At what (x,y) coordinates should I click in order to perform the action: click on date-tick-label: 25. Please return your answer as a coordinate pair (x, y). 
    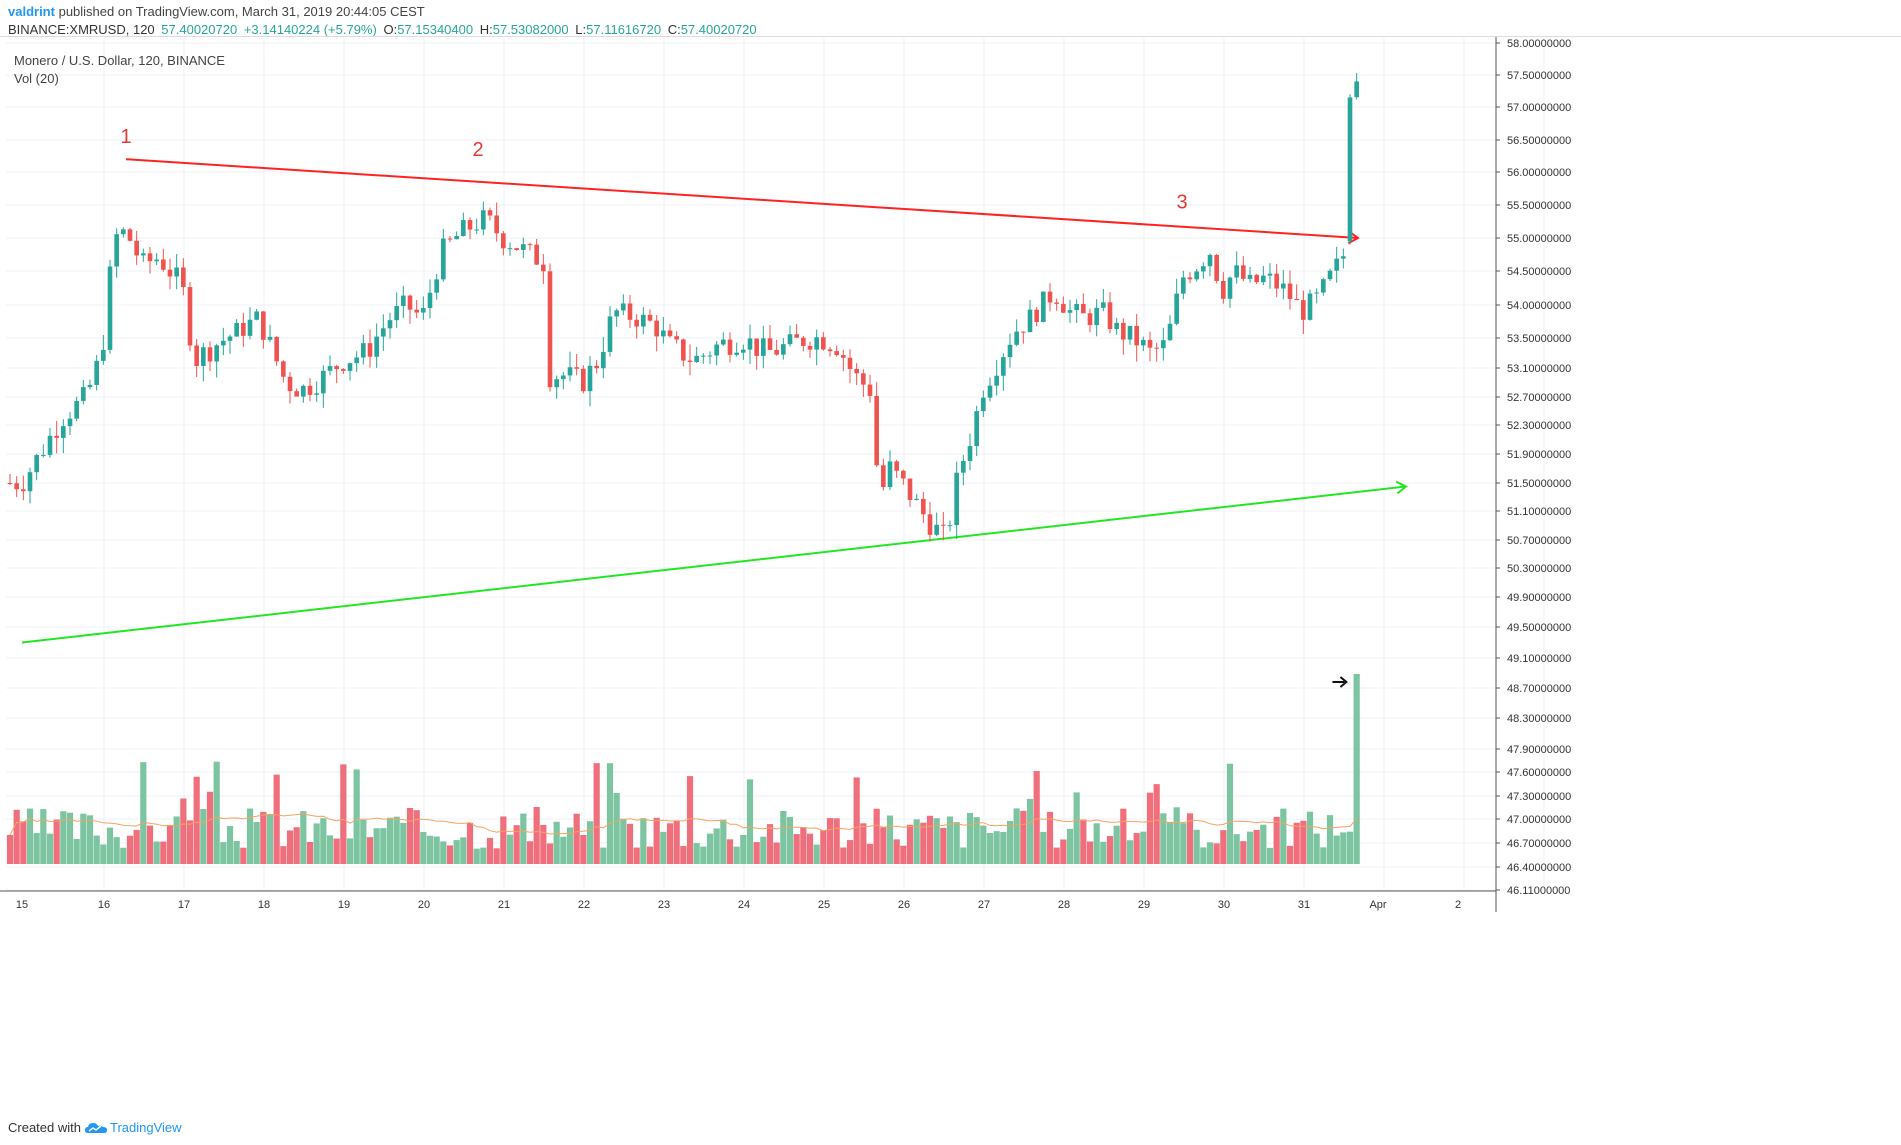
    Looking at the image, I should click on (824, 905).